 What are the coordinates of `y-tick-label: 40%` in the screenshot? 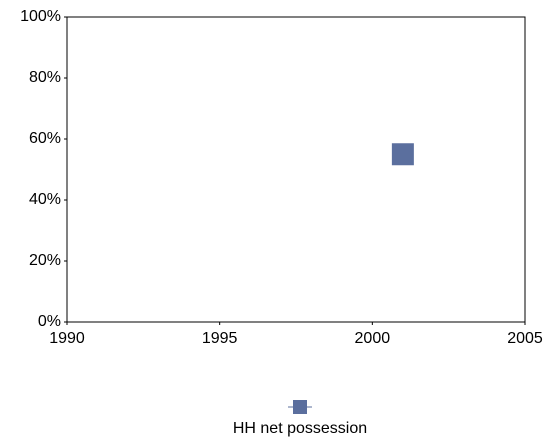 It's located at (45, 199).